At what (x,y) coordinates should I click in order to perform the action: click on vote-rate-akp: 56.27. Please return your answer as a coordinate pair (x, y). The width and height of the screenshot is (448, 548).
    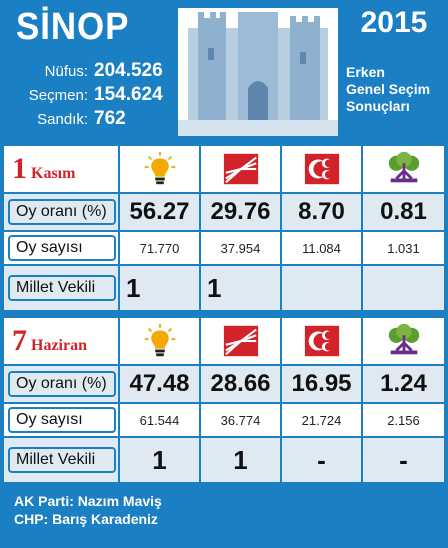
    Looking at the image, I should click on (160, 212).